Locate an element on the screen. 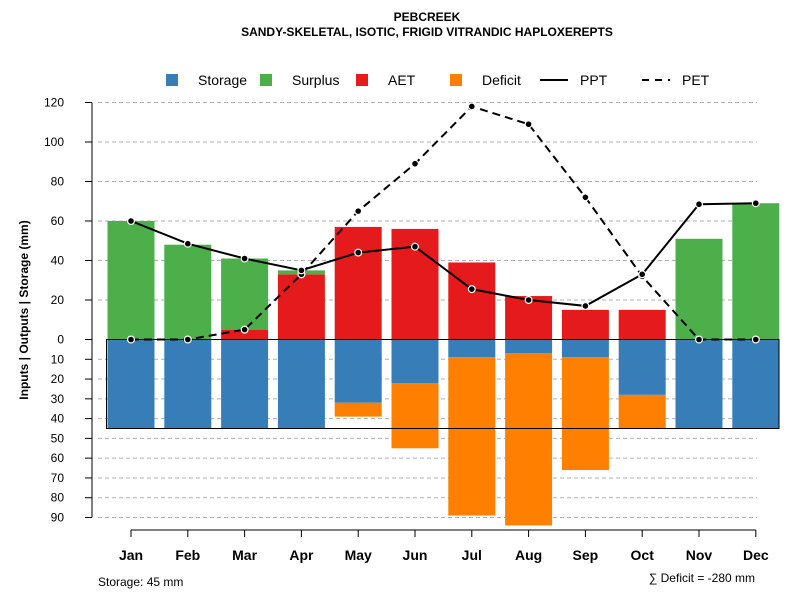 The width and height of the screenshot is (800, 600). x-tick-label: Mar is located at coordinates (244, 555).